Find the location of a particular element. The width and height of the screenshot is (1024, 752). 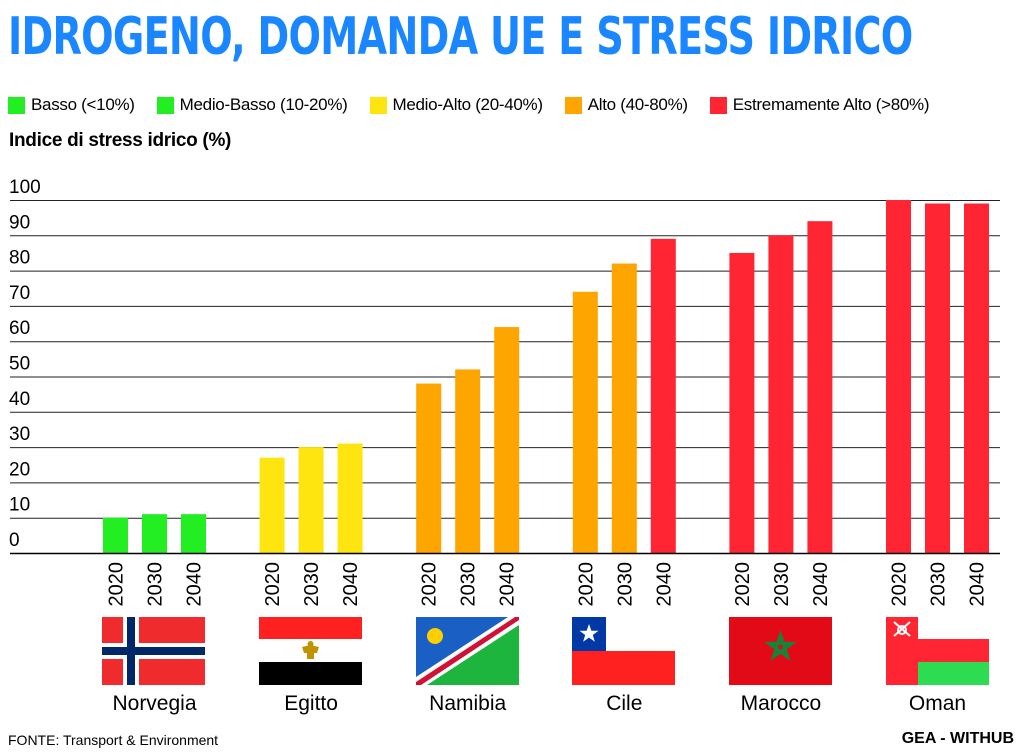

legend-item-estremamente-alto: Estremamente Alto (>80%) is located at coordinates (819, 105).